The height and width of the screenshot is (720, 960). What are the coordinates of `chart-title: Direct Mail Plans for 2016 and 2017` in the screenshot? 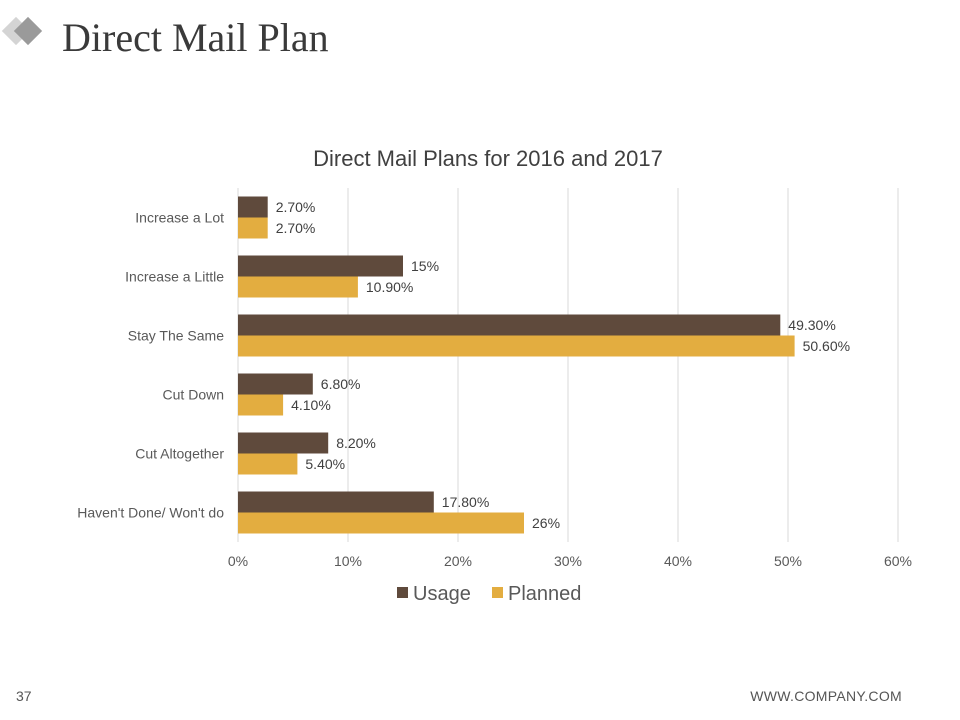 It's located at (488, 158).